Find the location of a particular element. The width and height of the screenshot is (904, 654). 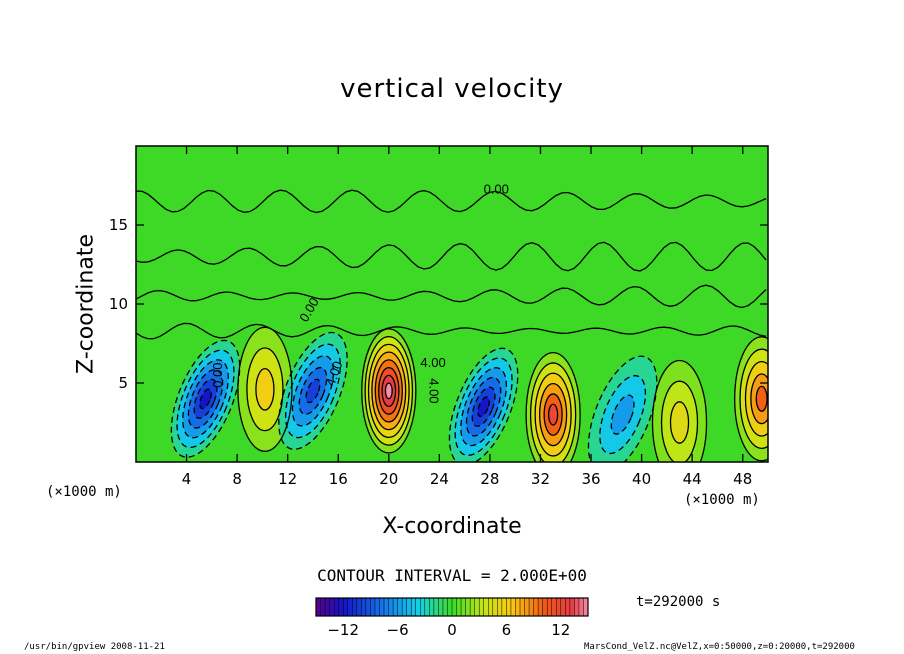

y-tick-label: 15 is located at coordinates (118, 225).